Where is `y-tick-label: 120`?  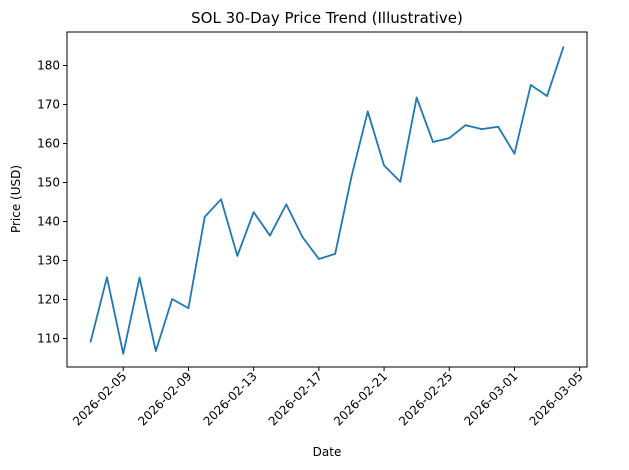
y-tick-label: 120 is located at coordinates (48, 300).